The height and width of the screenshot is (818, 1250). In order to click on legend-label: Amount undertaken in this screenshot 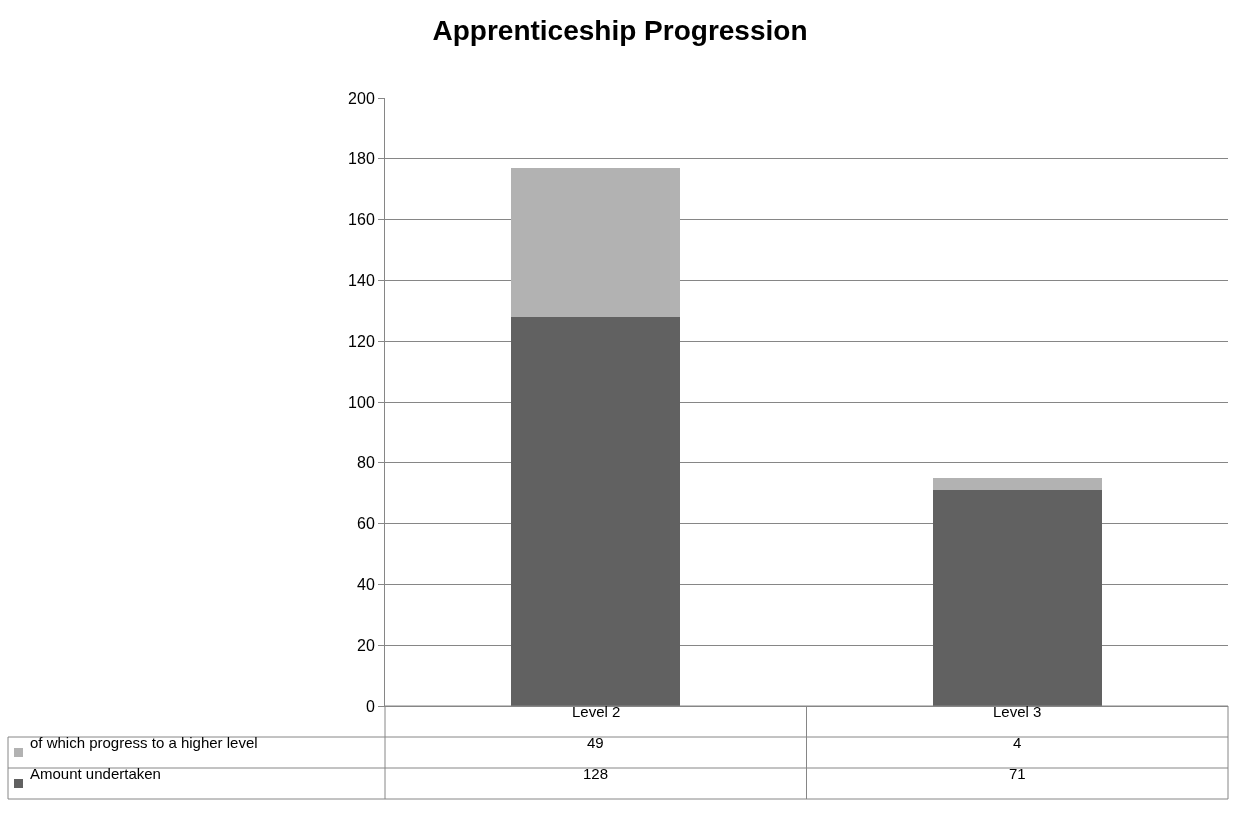, I will do `click(95, 773)`.